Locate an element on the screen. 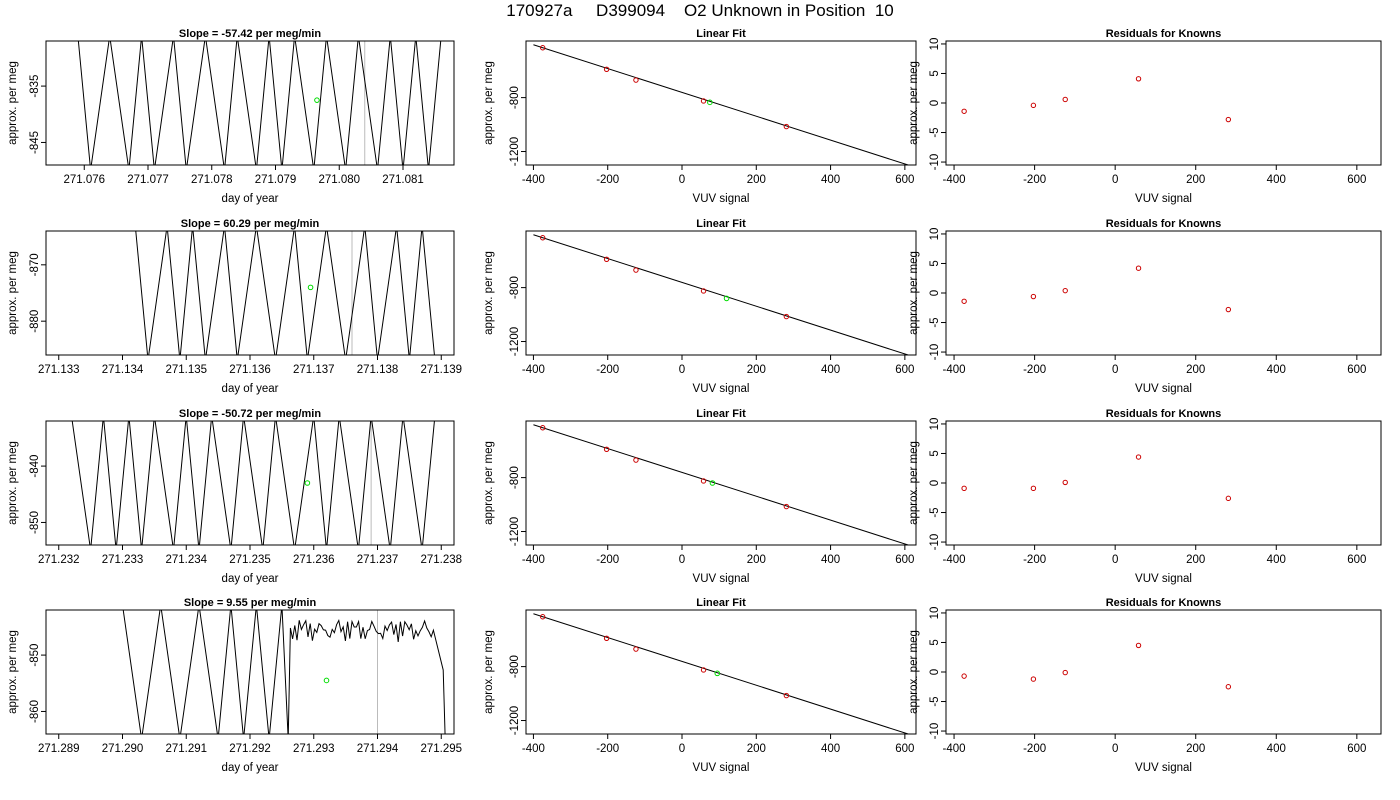 The width and height of the screenshot is (1400, 800). x-tick-label: 271.289 is located at coordinates (59, 749).